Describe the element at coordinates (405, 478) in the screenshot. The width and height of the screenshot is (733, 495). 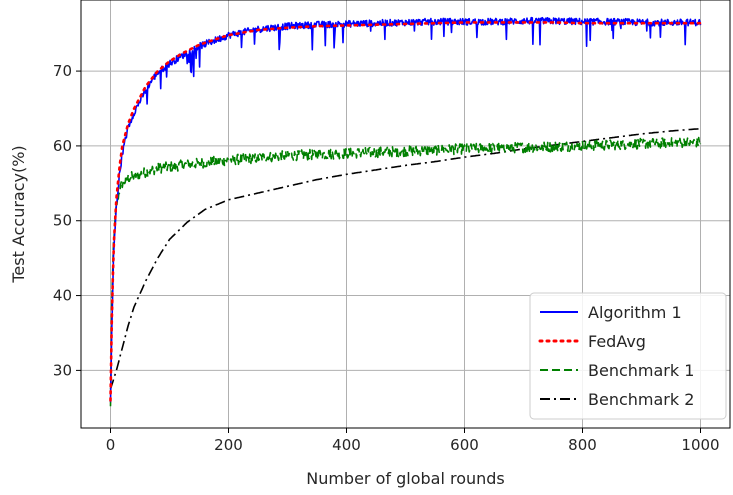
I see `x-axis-label: Number of global rounds` at that location.